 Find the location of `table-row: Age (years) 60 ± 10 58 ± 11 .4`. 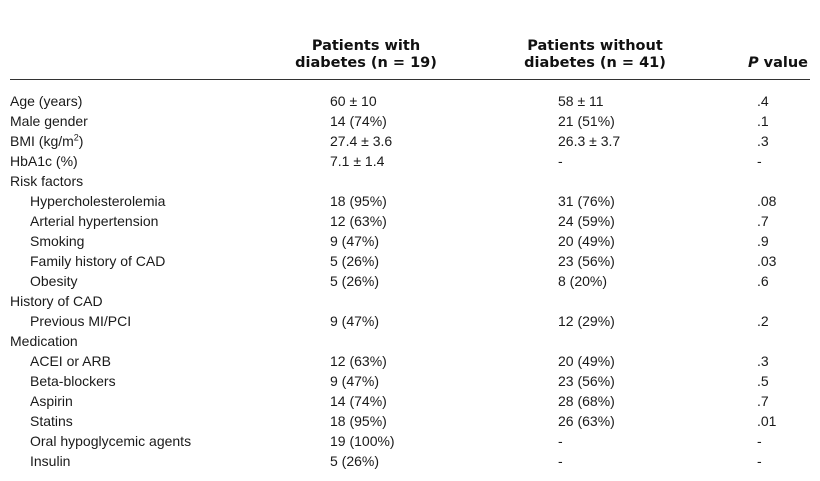

table-row: Age (years) 60 ± 10 58 ± 11 .4 is located at coordinates (410, 101).